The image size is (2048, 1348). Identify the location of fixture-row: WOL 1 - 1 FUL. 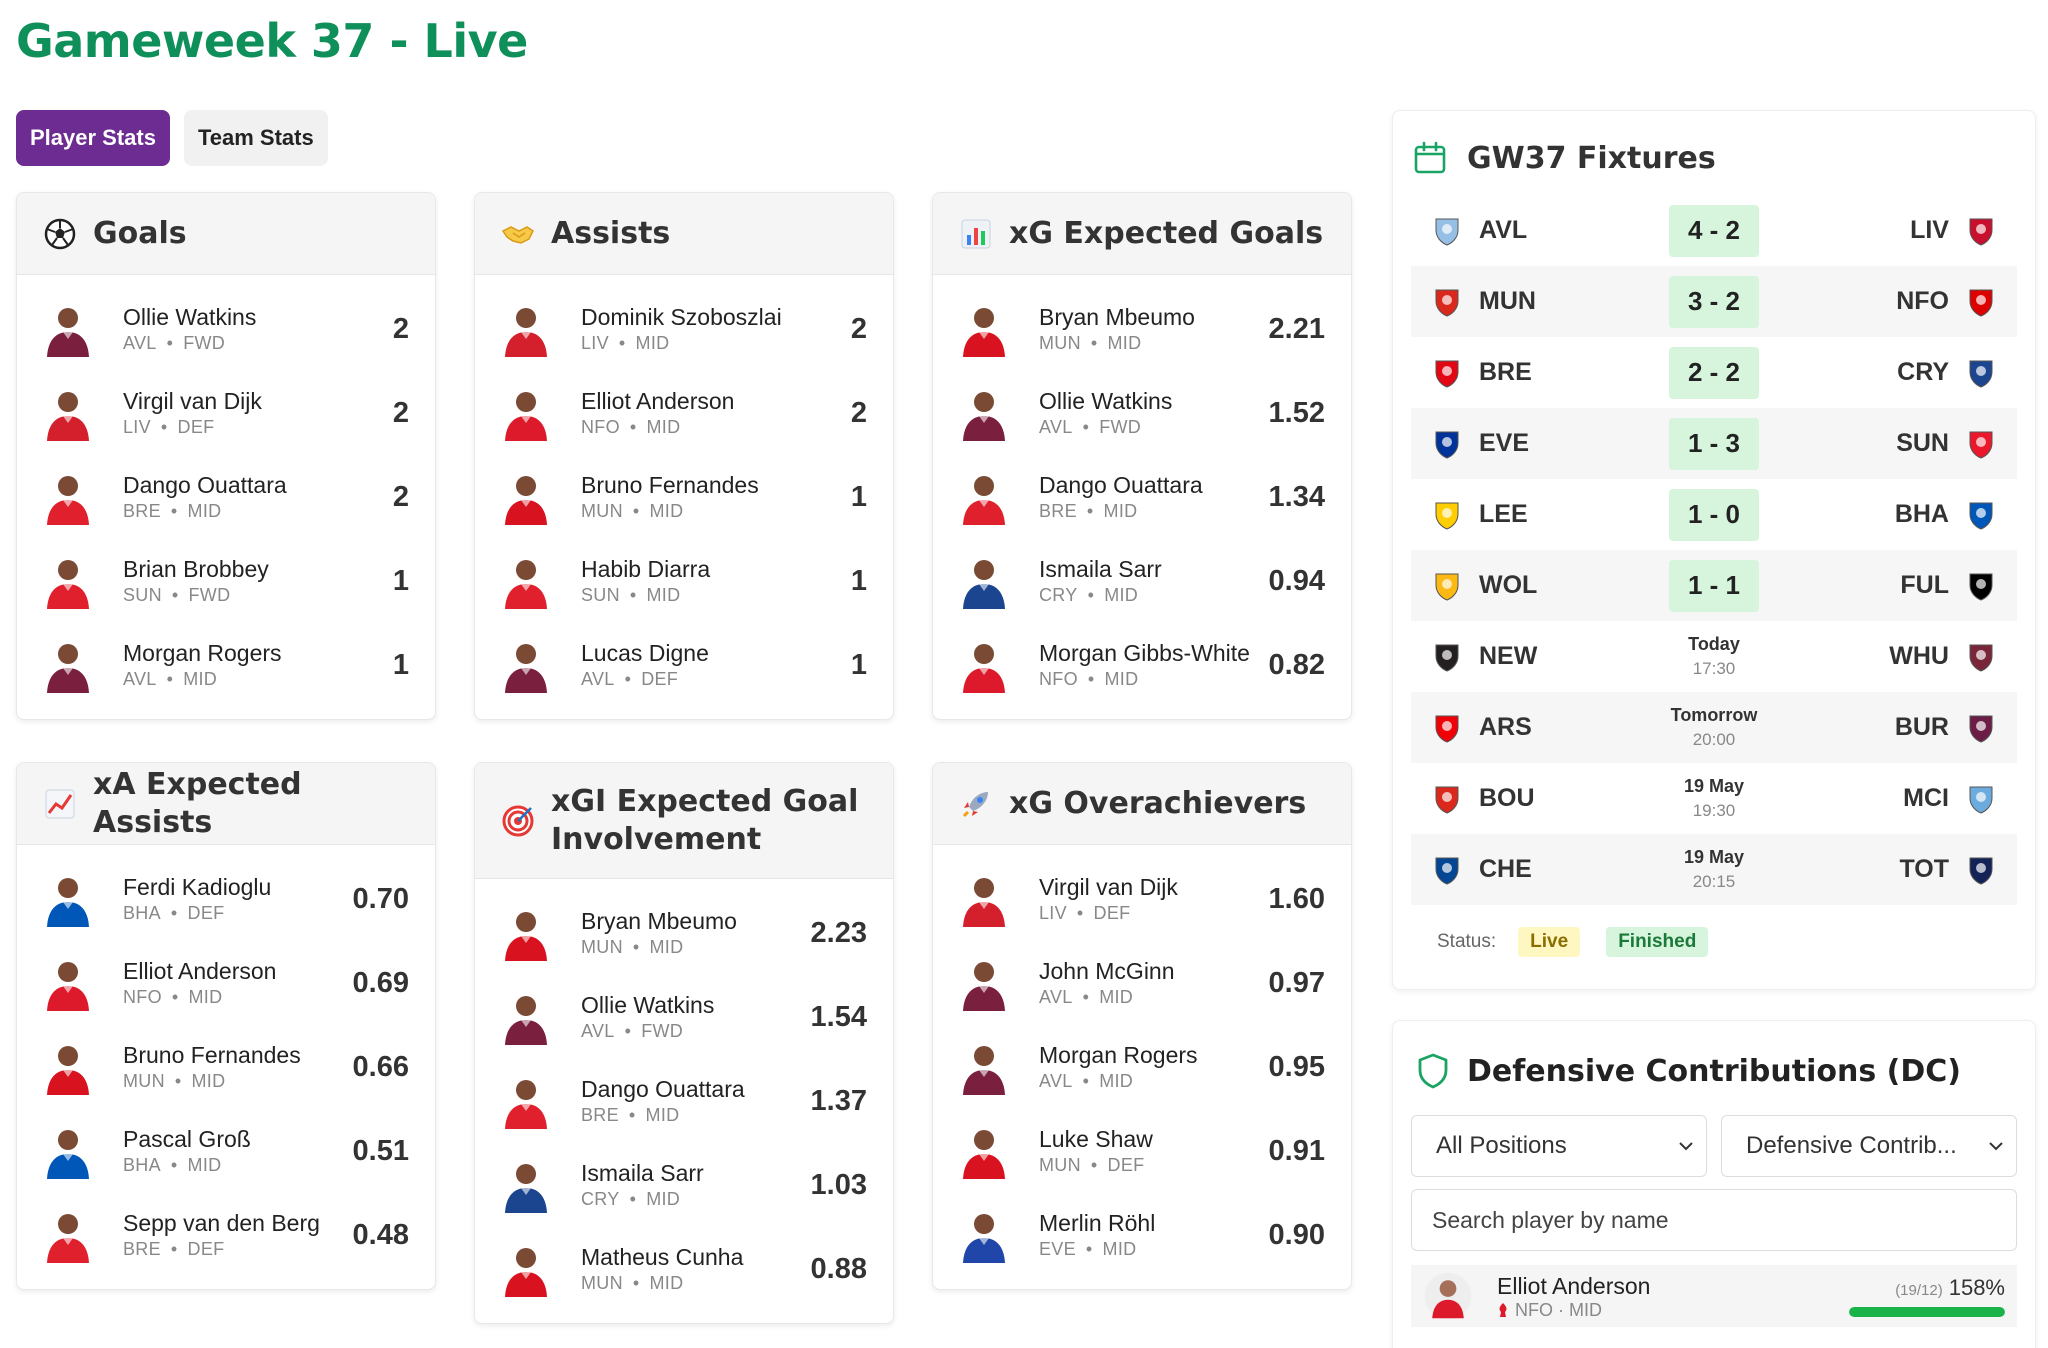
(1714, 585).